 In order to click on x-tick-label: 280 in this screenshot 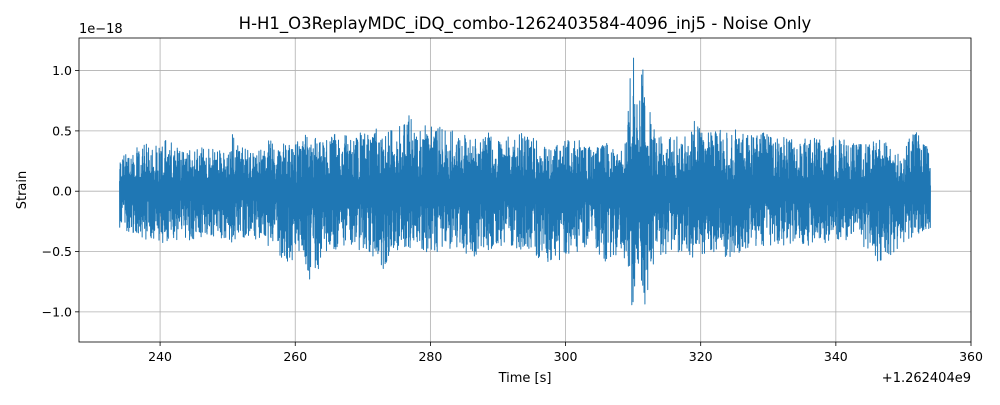, I will do `click(430, 356)`.